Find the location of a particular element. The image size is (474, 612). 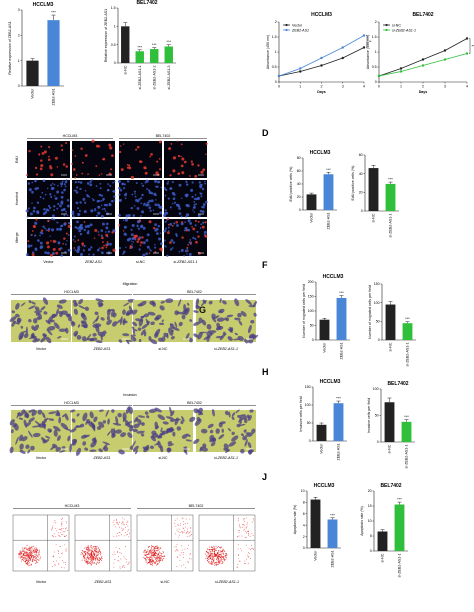

data-point is located at coordinates (364, 35).